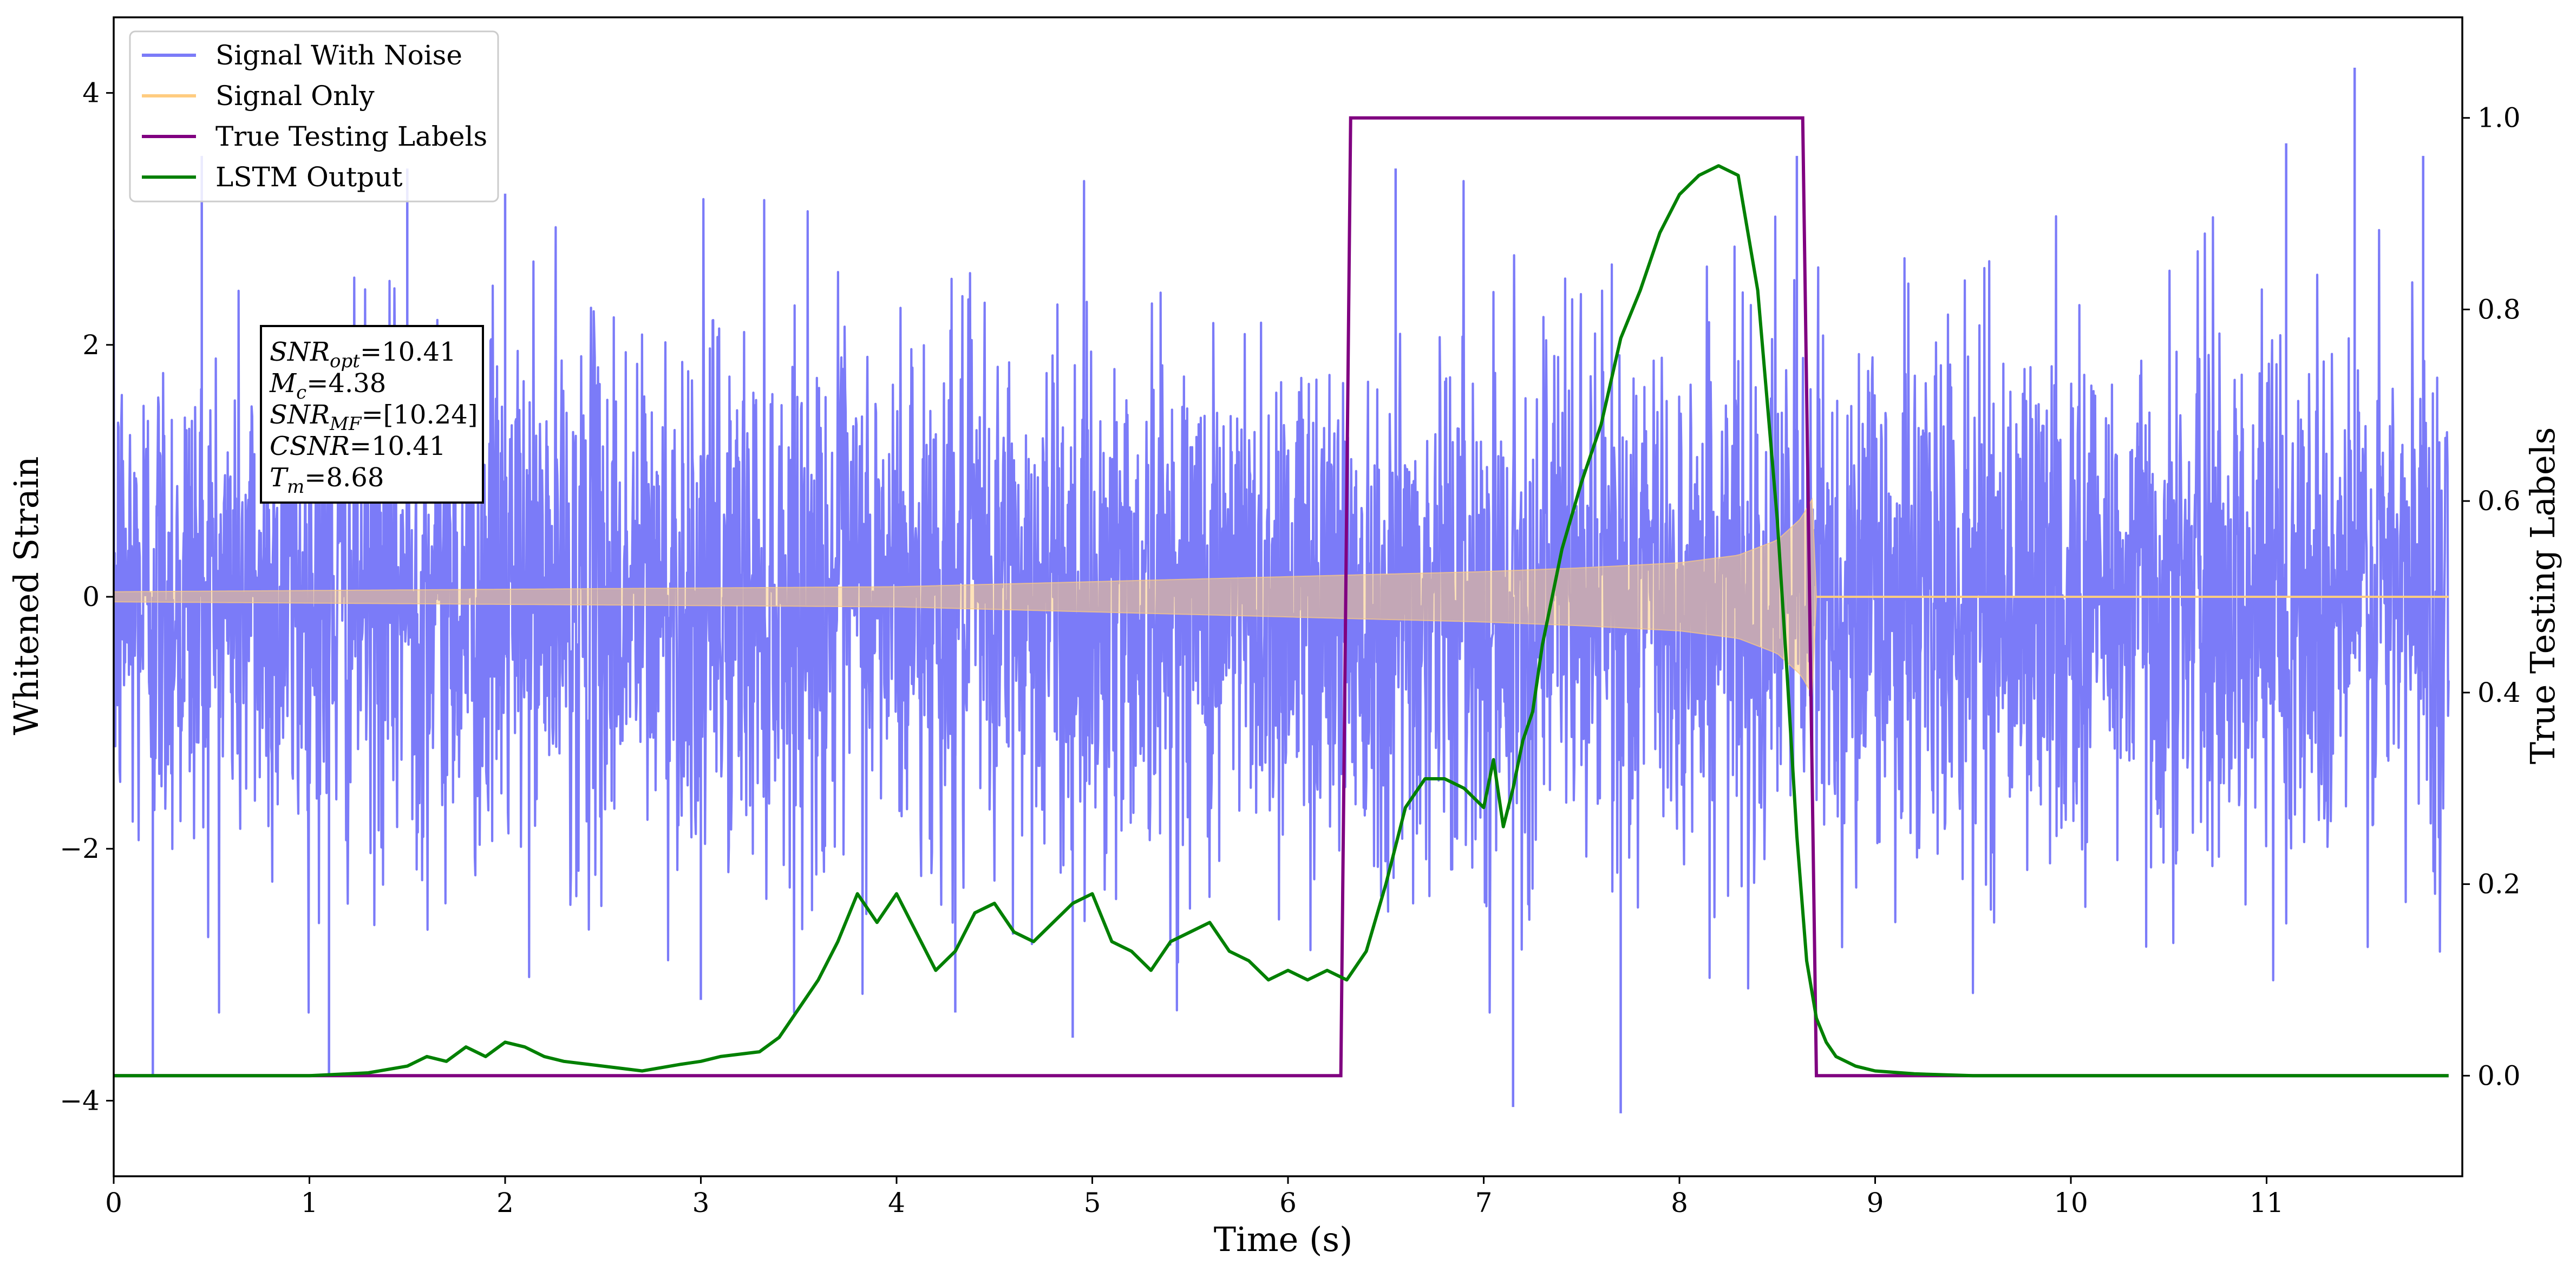 Image resolution: width=2576 pixels, height=1277 pixels. Describe the element at coordinates (2071, 1203) in the screenshot. I see `x-tick-label-10: 10` at that location.